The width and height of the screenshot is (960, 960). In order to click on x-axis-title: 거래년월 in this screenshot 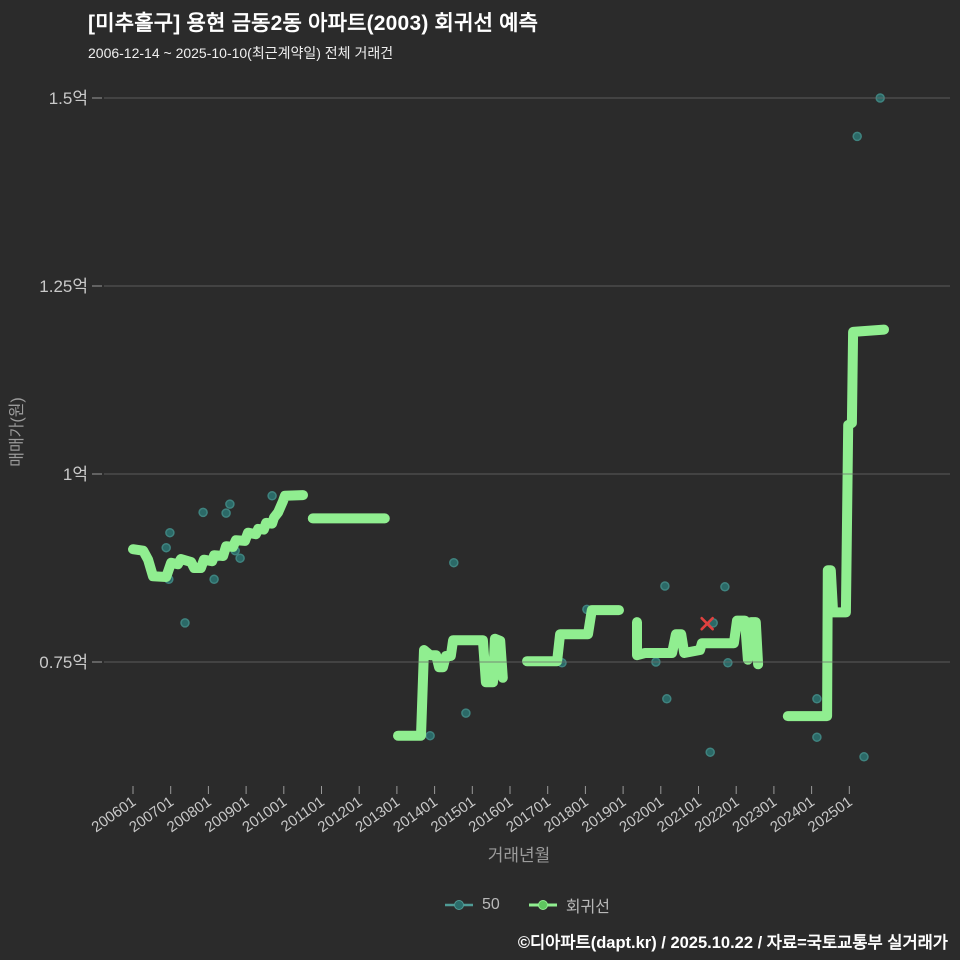, I will do `click(519, 855)`.